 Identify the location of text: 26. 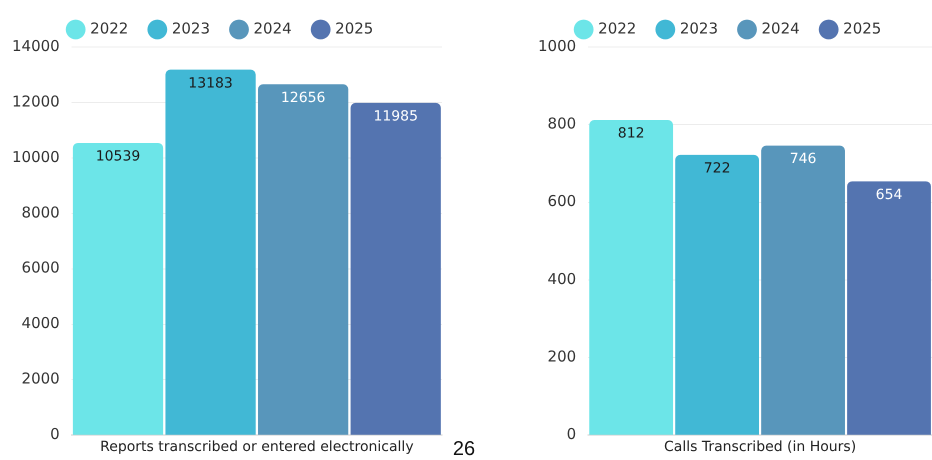
(464, 449).